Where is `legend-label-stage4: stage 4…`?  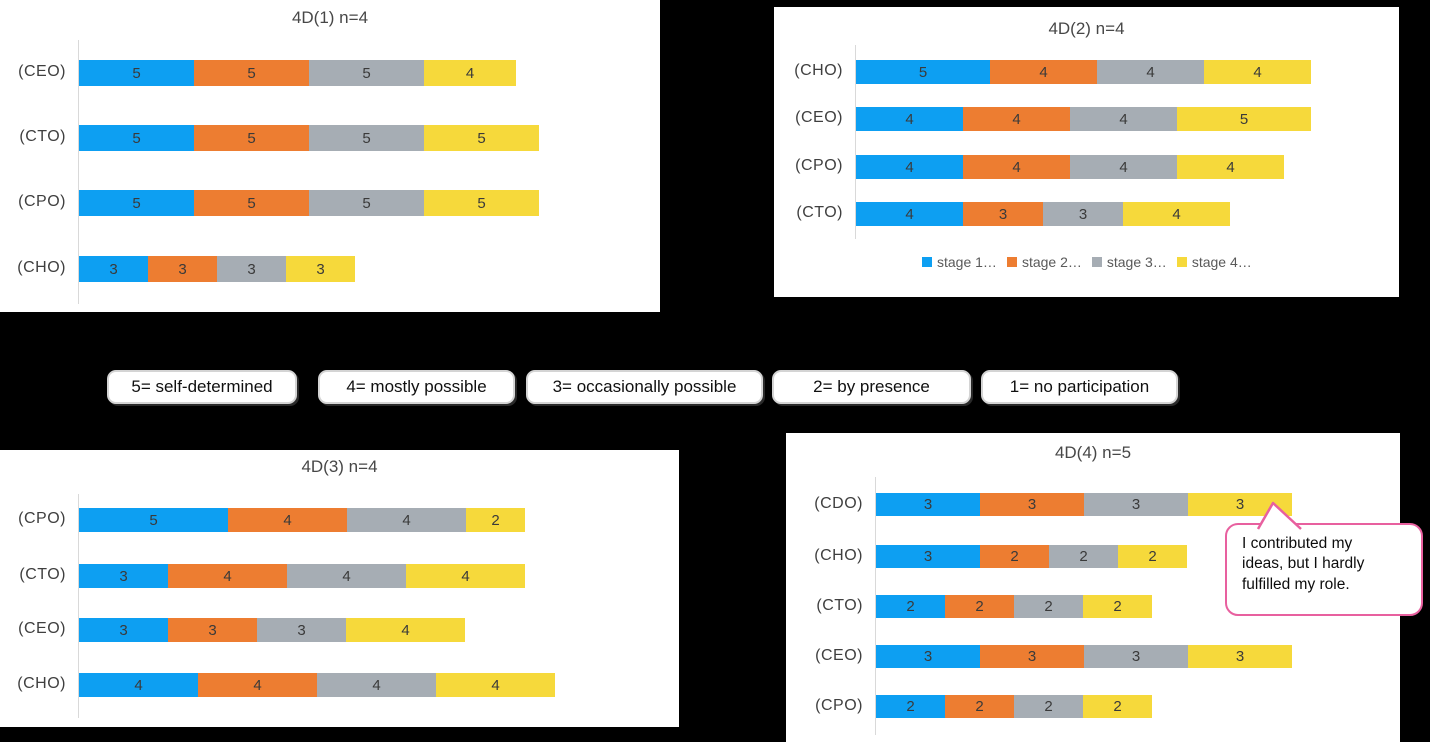 legend-label-stage4: stage 4… is located at coordinates (1221, 262).